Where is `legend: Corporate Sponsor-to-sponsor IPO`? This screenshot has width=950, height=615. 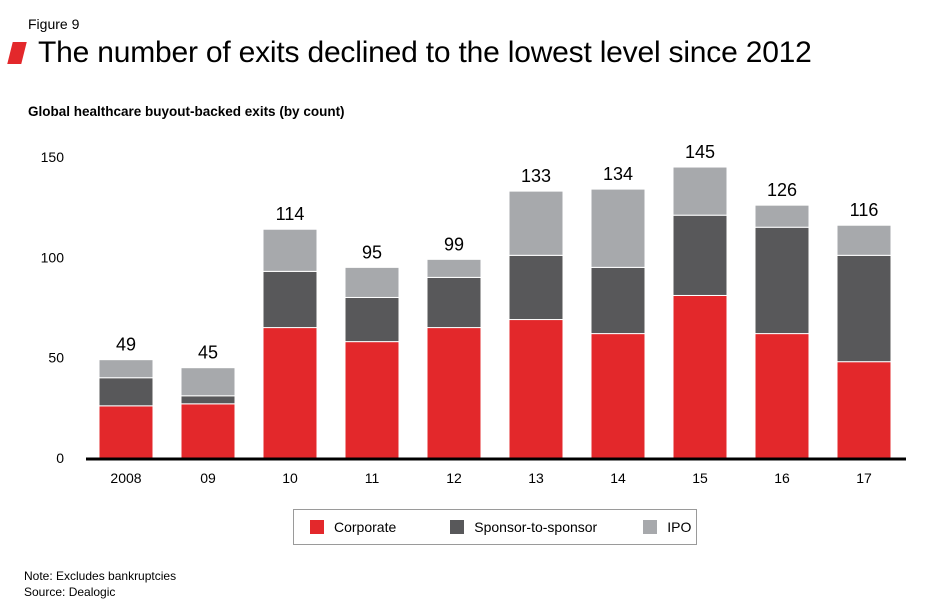
legend: Corporate Sponsor-to-sponsor IPO is located at coordinates (495, 527).